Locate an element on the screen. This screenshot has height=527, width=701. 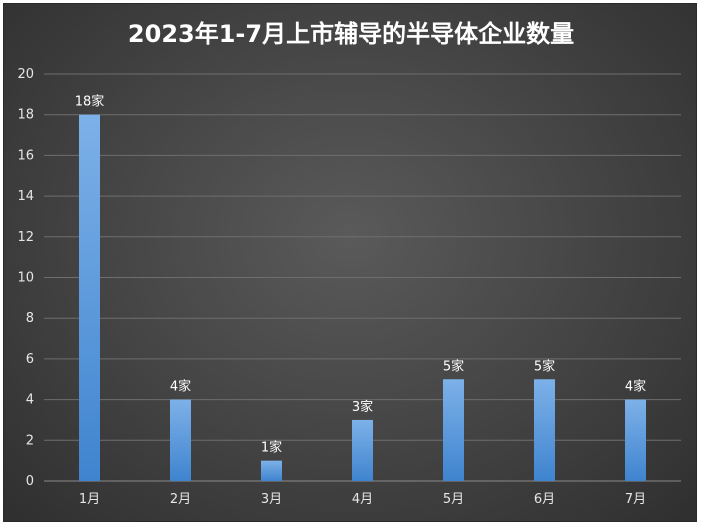
y-tick-label: 14 is located at coordinates (25, 196).